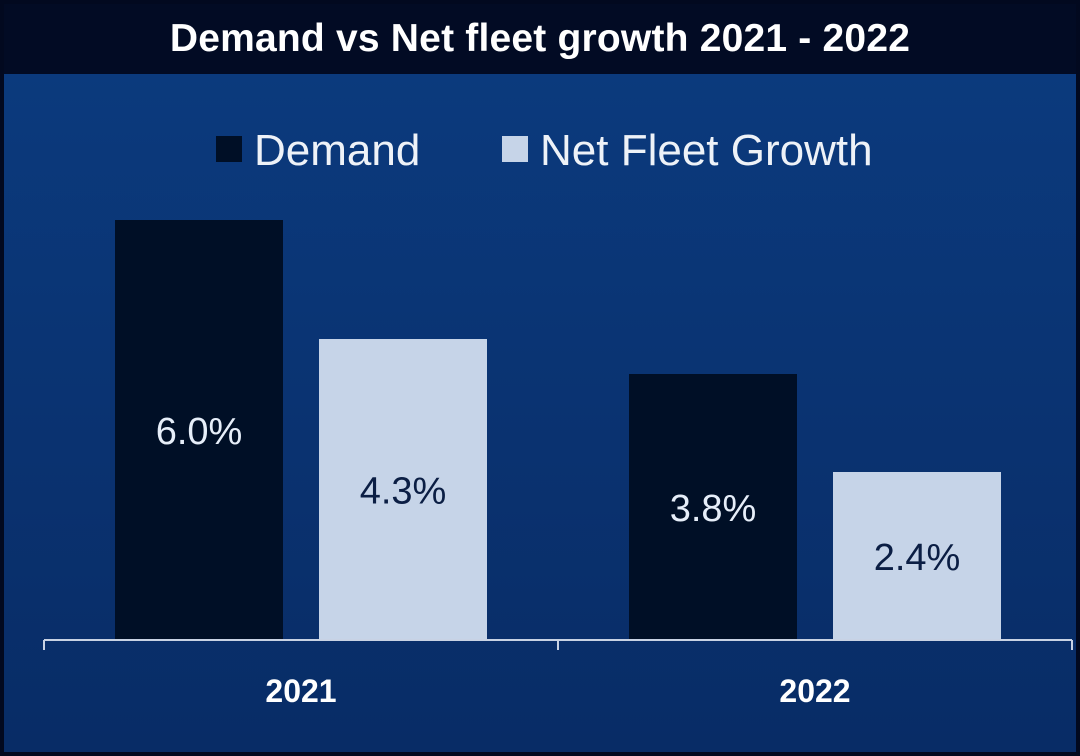 The width and height of the screenshot is (1080, 756). What do you see at coordinates (337, 150) in the screenshot?
I see `legend-label-demand: Demand` at bounding box center [337, 150].